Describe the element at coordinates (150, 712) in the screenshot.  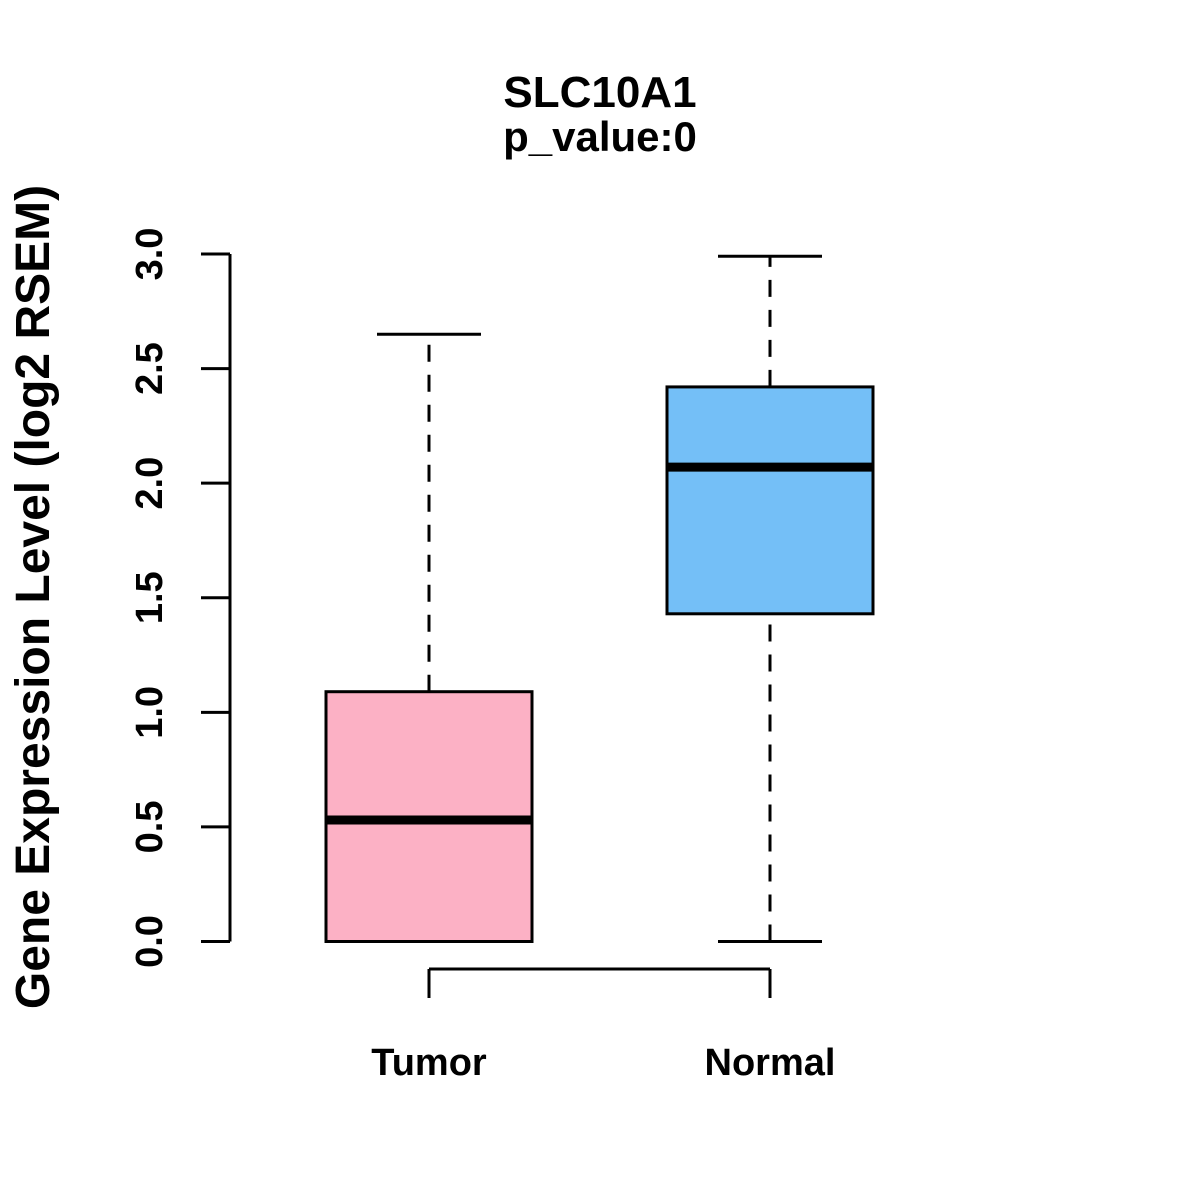
I see `y-tick-label: 1.0` at that location.